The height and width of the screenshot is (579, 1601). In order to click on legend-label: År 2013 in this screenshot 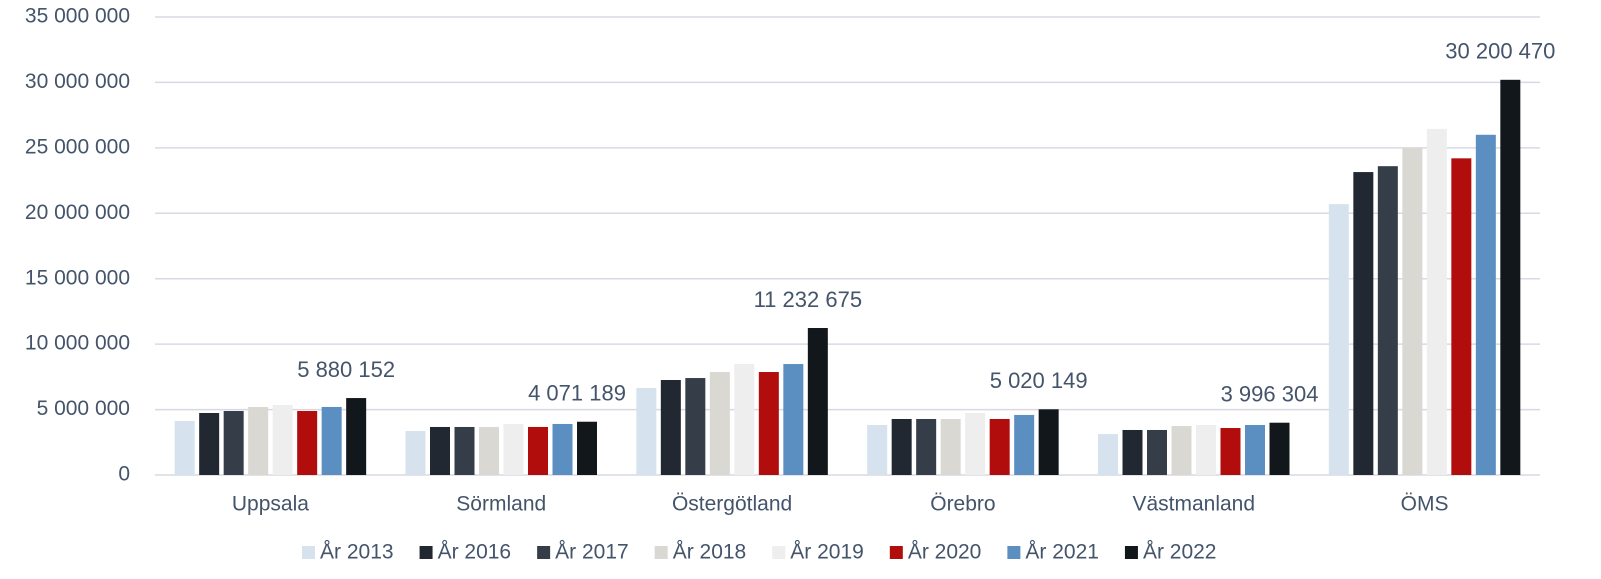, I will do `click(357, 552)`.